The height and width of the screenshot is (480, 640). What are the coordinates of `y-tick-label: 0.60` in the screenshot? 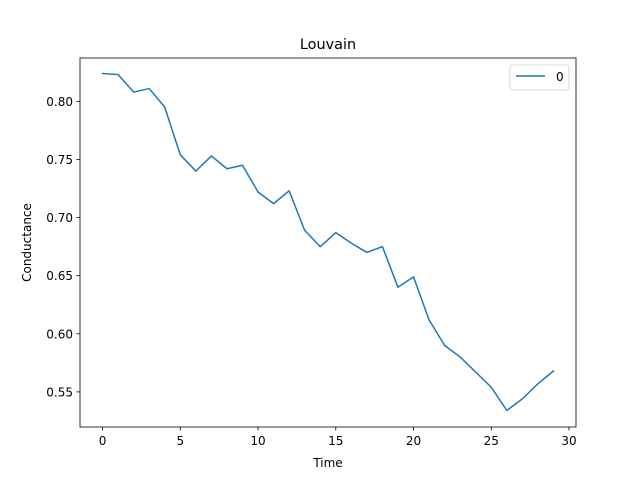 It's located at (59, 334).